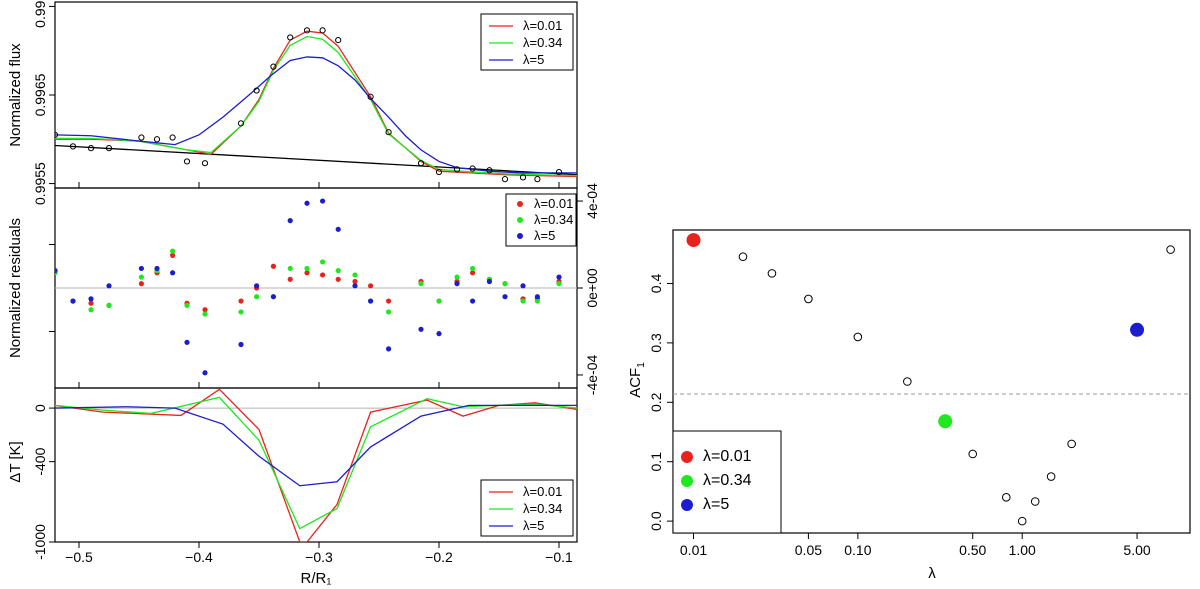 The width and height of the screenshot is (1200, 589). Describe the element at coordinates (656, 284) in the screenshot. I see `acf-ytick-label: 0.4` at that location.